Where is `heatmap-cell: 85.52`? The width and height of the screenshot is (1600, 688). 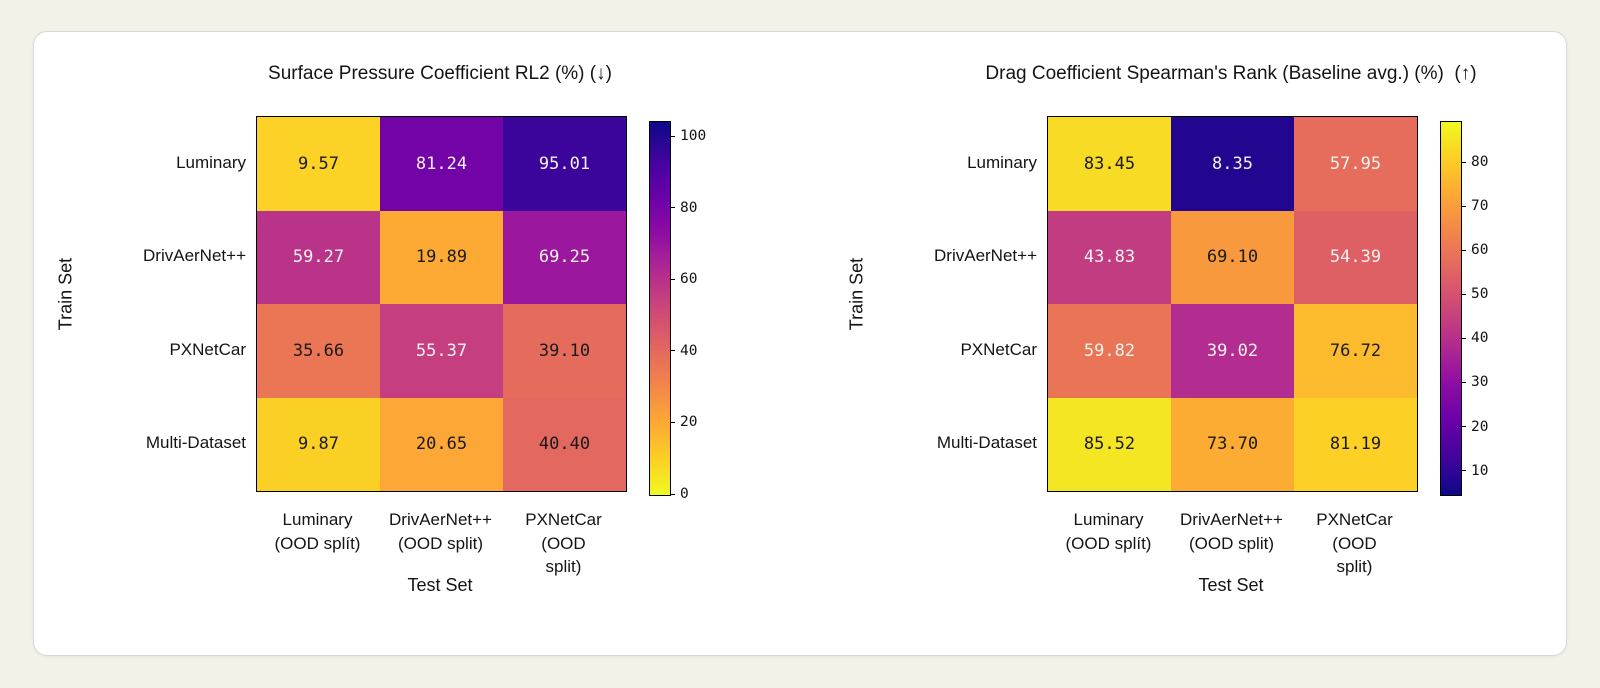
heatmap-cell: 85.52 is located at coordinates (1109, 444).